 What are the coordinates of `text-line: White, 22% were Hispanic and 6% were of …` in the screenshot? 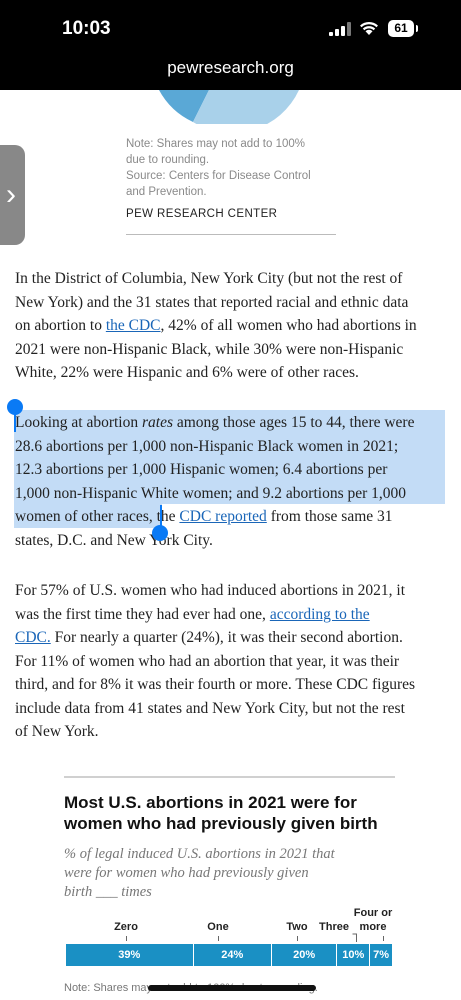 It's located at (187, 372).